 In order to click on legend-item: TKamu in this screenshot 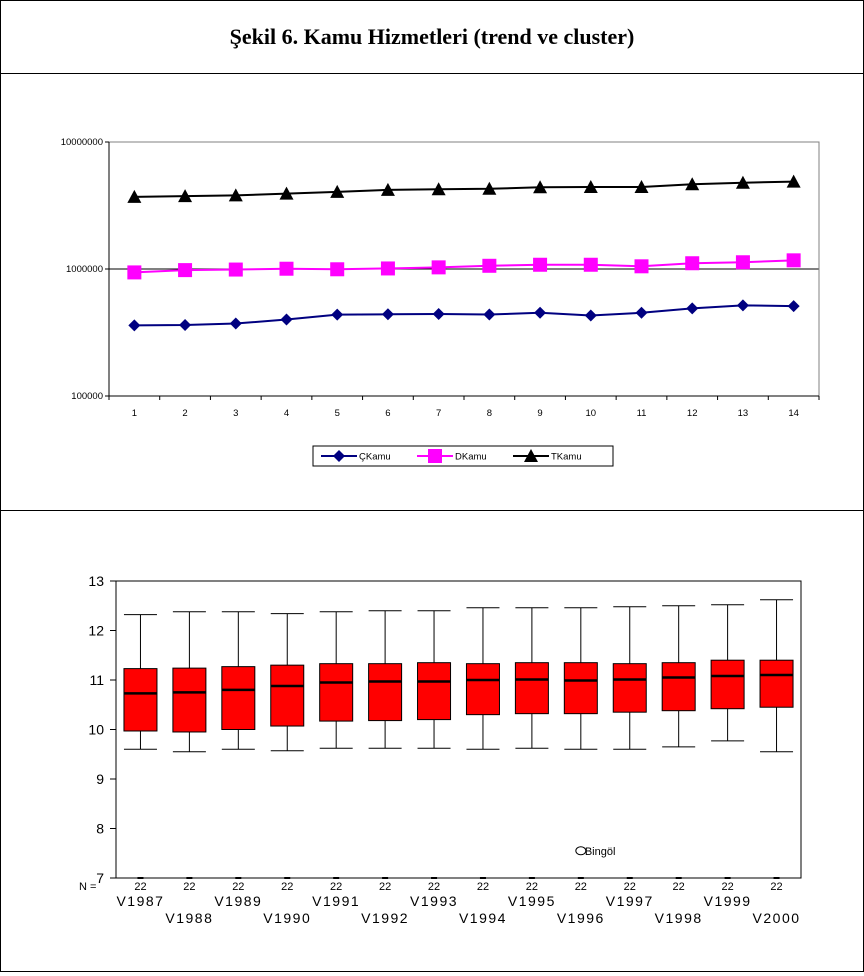, I will do `click(547, 456)`.